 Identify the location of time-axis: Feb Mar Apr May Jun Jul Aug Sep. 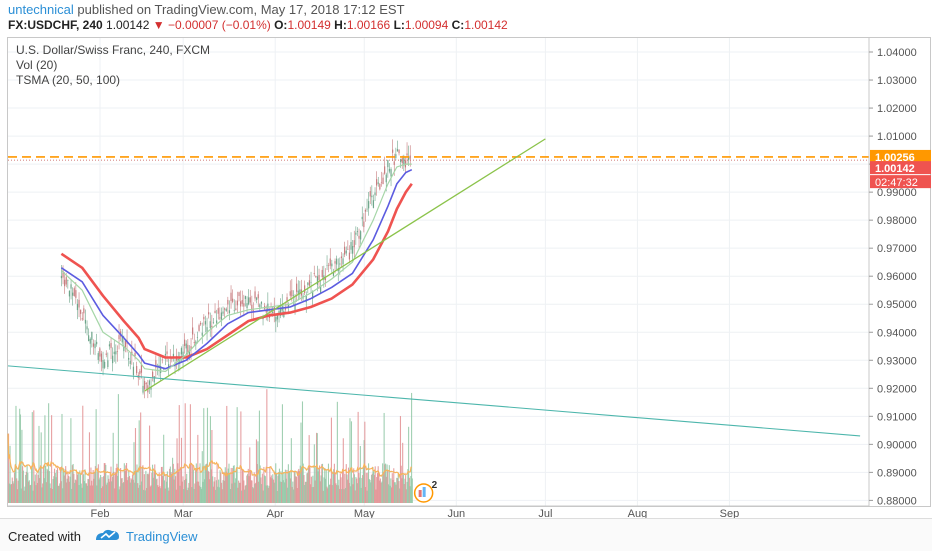
(438, 512).